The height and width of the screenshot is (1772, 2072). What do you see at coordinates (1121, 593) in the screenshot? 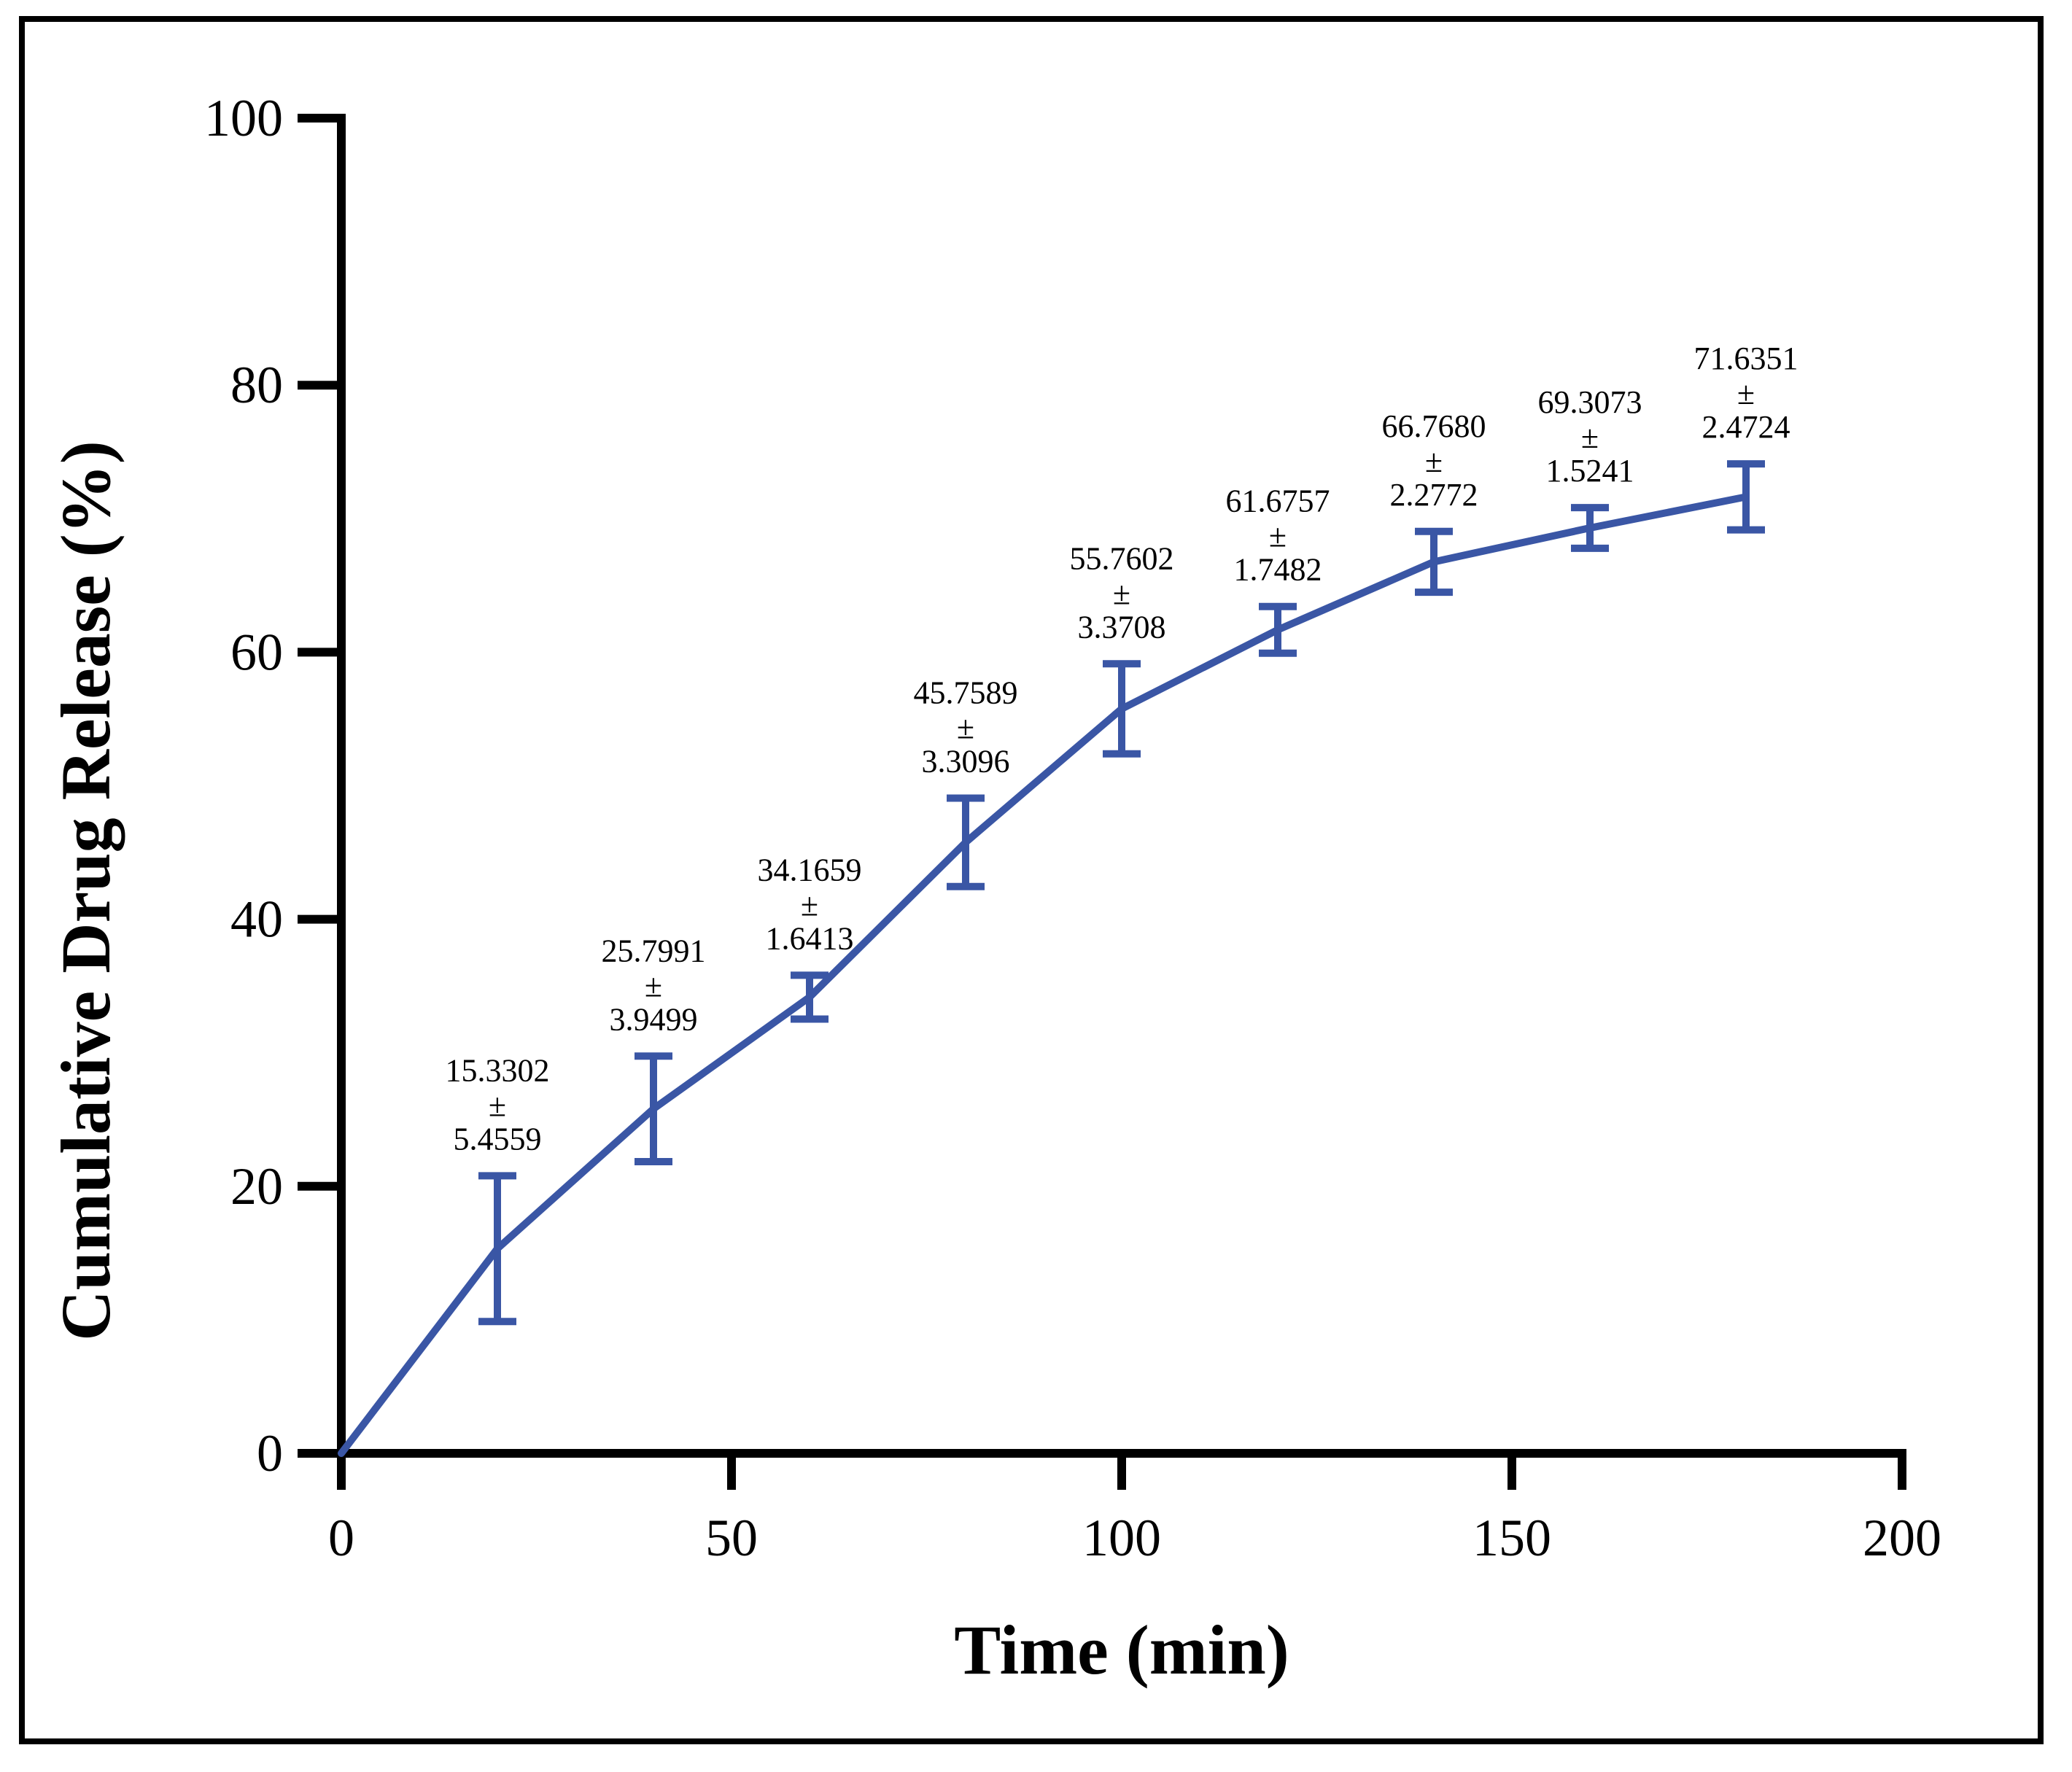
I see `data-label-pm-100: ±` at bounding box center [1121, 593].